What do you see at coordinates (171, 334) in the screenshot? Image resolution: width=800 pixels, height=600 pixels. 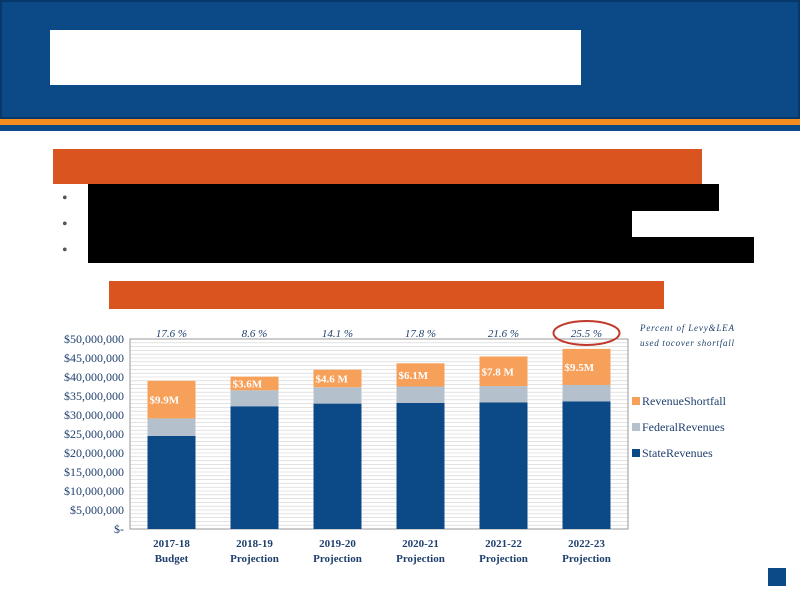 I see `percent-label: 17.6 %` at bounding box center [171, 334].